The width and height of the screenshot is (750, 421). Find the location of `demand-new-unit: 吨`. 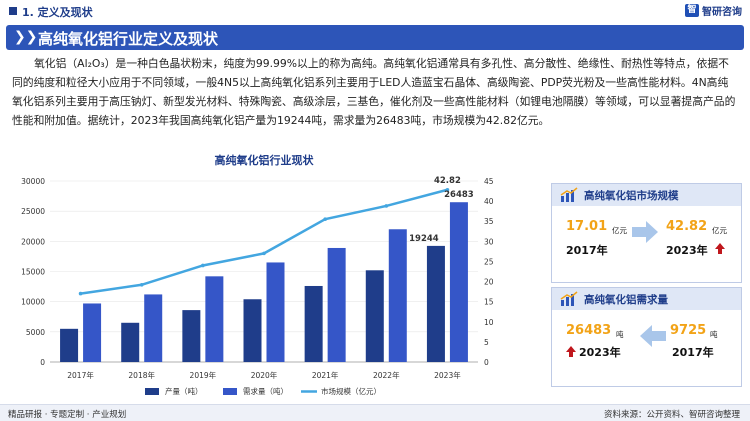

demand-new-unit: 吨 is located at coordinates (620, 334).